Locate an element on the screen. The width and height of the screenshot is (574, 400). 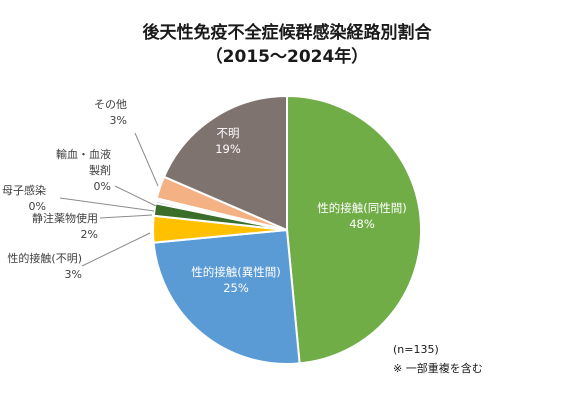
slice-name-label-7: その他 is located at coordinates (110, 104).